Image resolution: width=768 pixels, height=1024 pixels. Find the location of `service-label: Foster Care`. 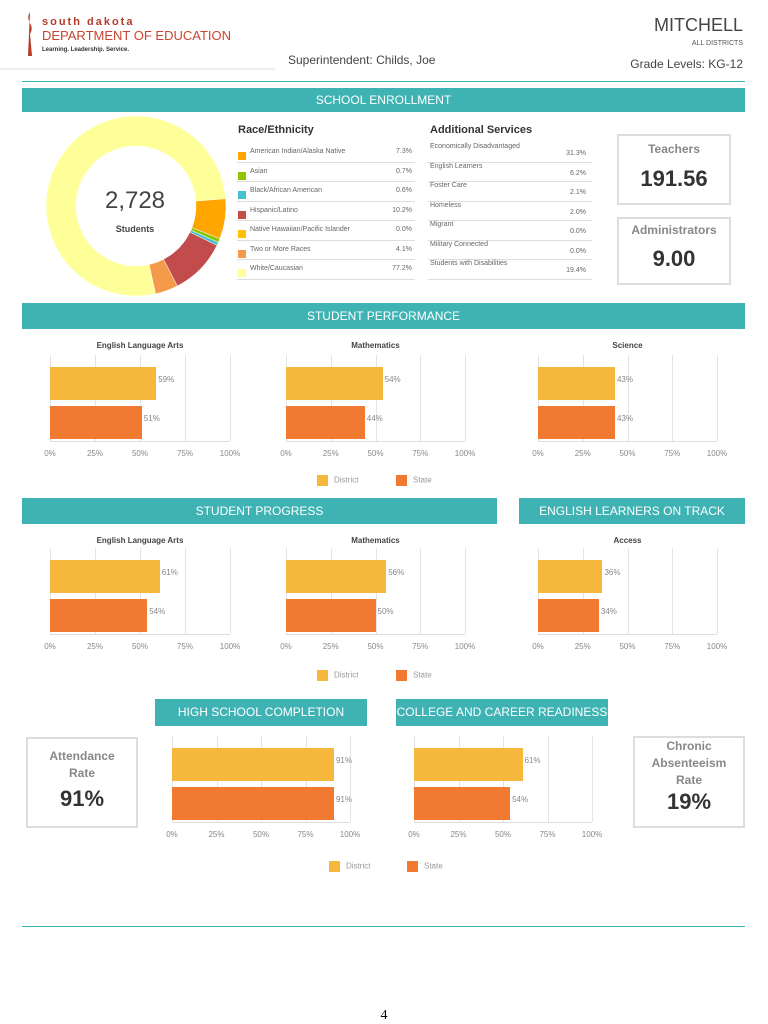

service-label: Foster Care is located at coordinates (448, 185).